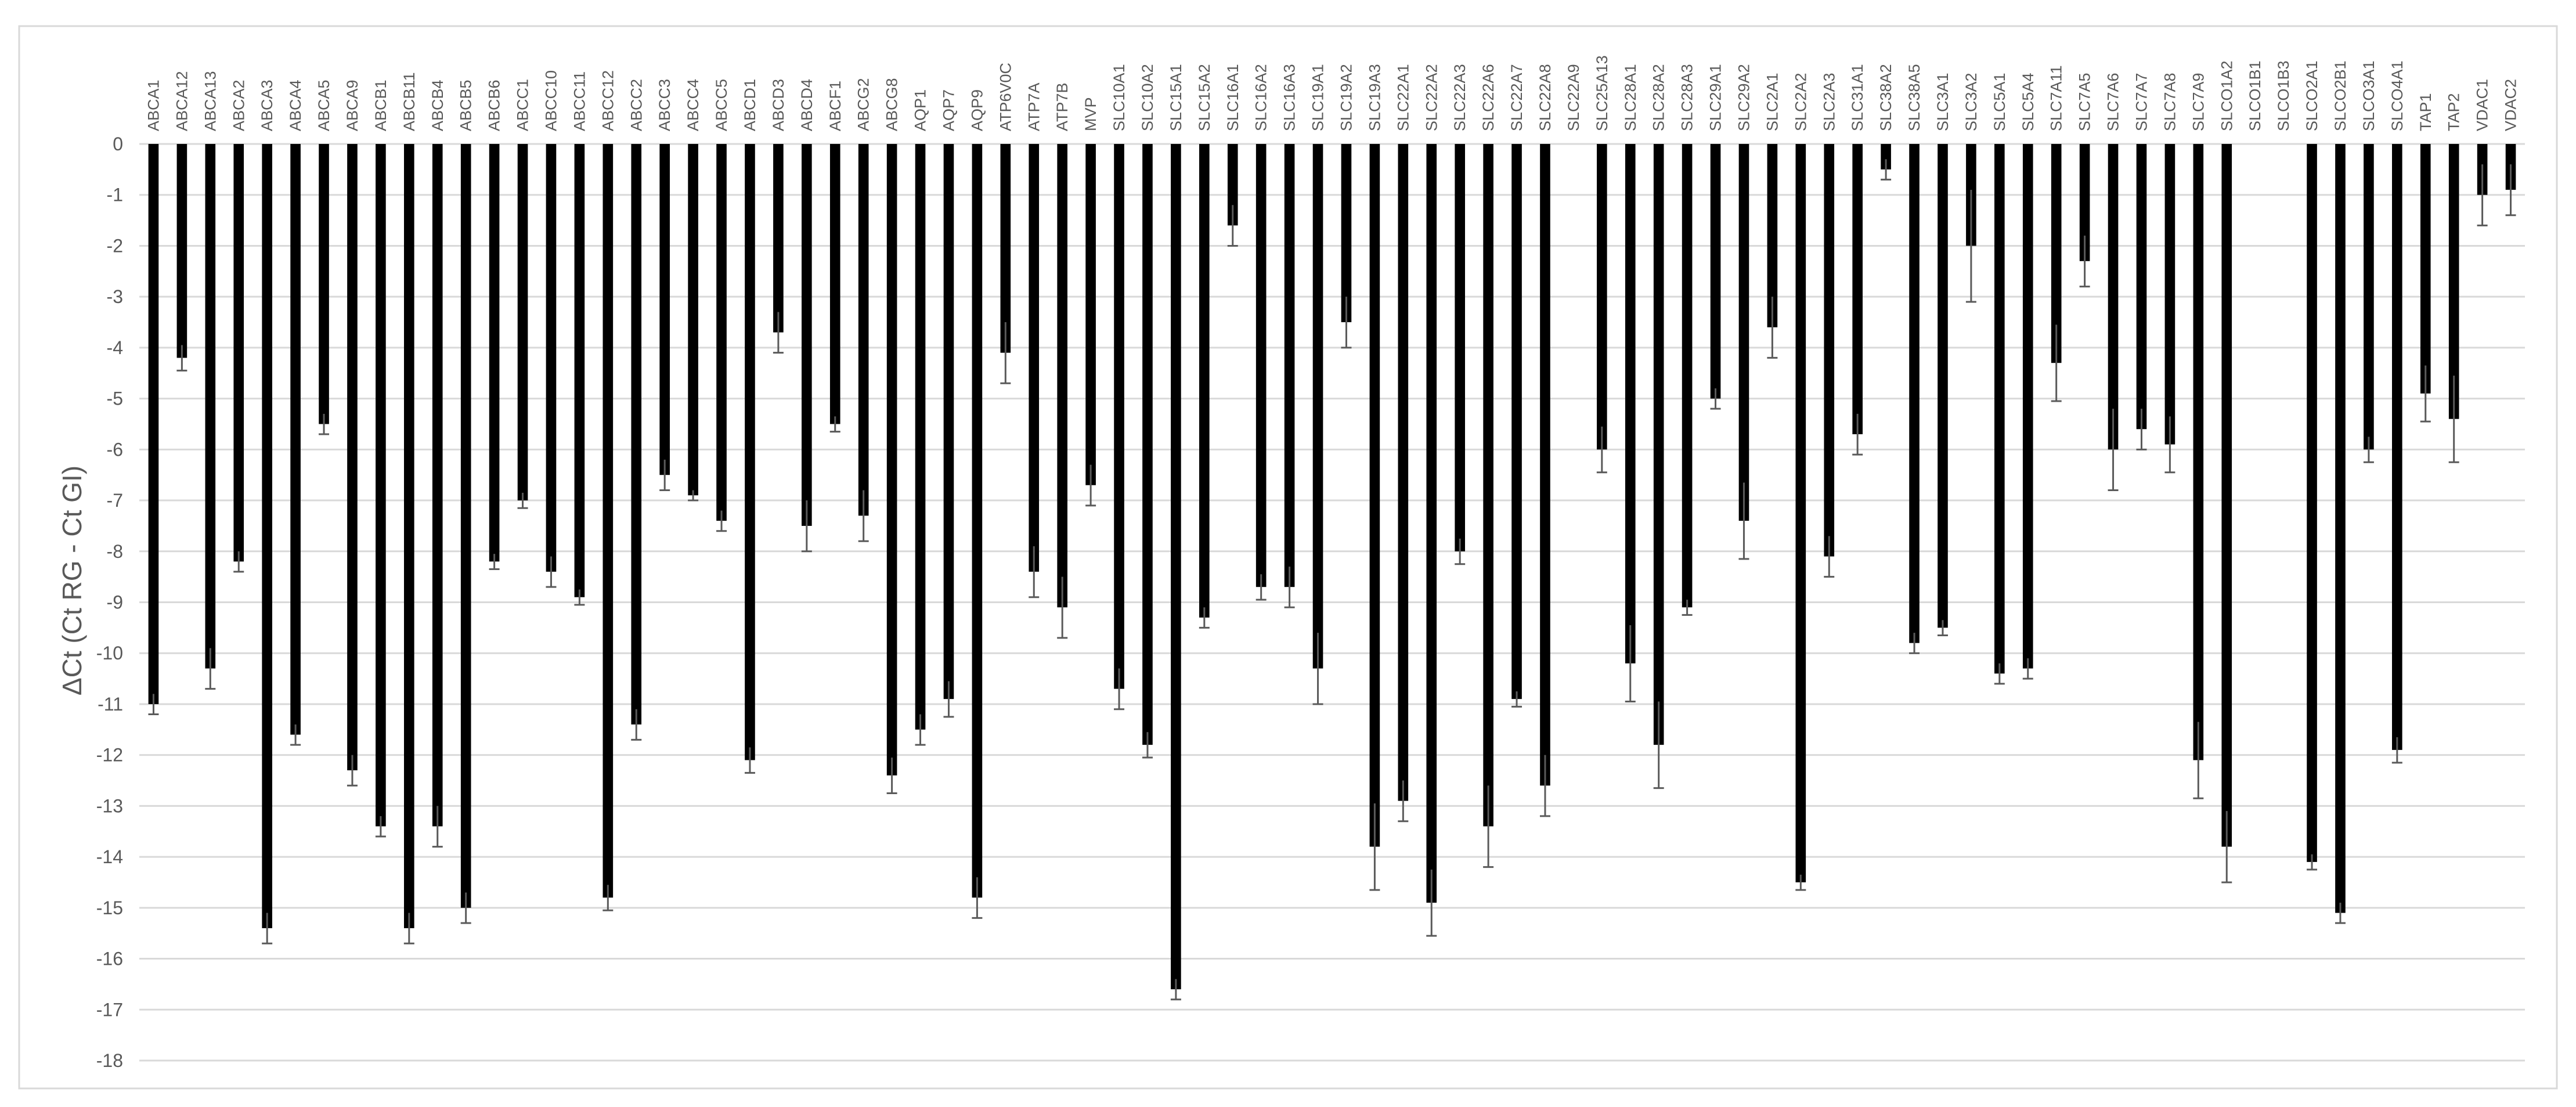 This screenshot has height=1107, width=2576. I want to click on error-bar-slc19a2, so click(1347, 323).